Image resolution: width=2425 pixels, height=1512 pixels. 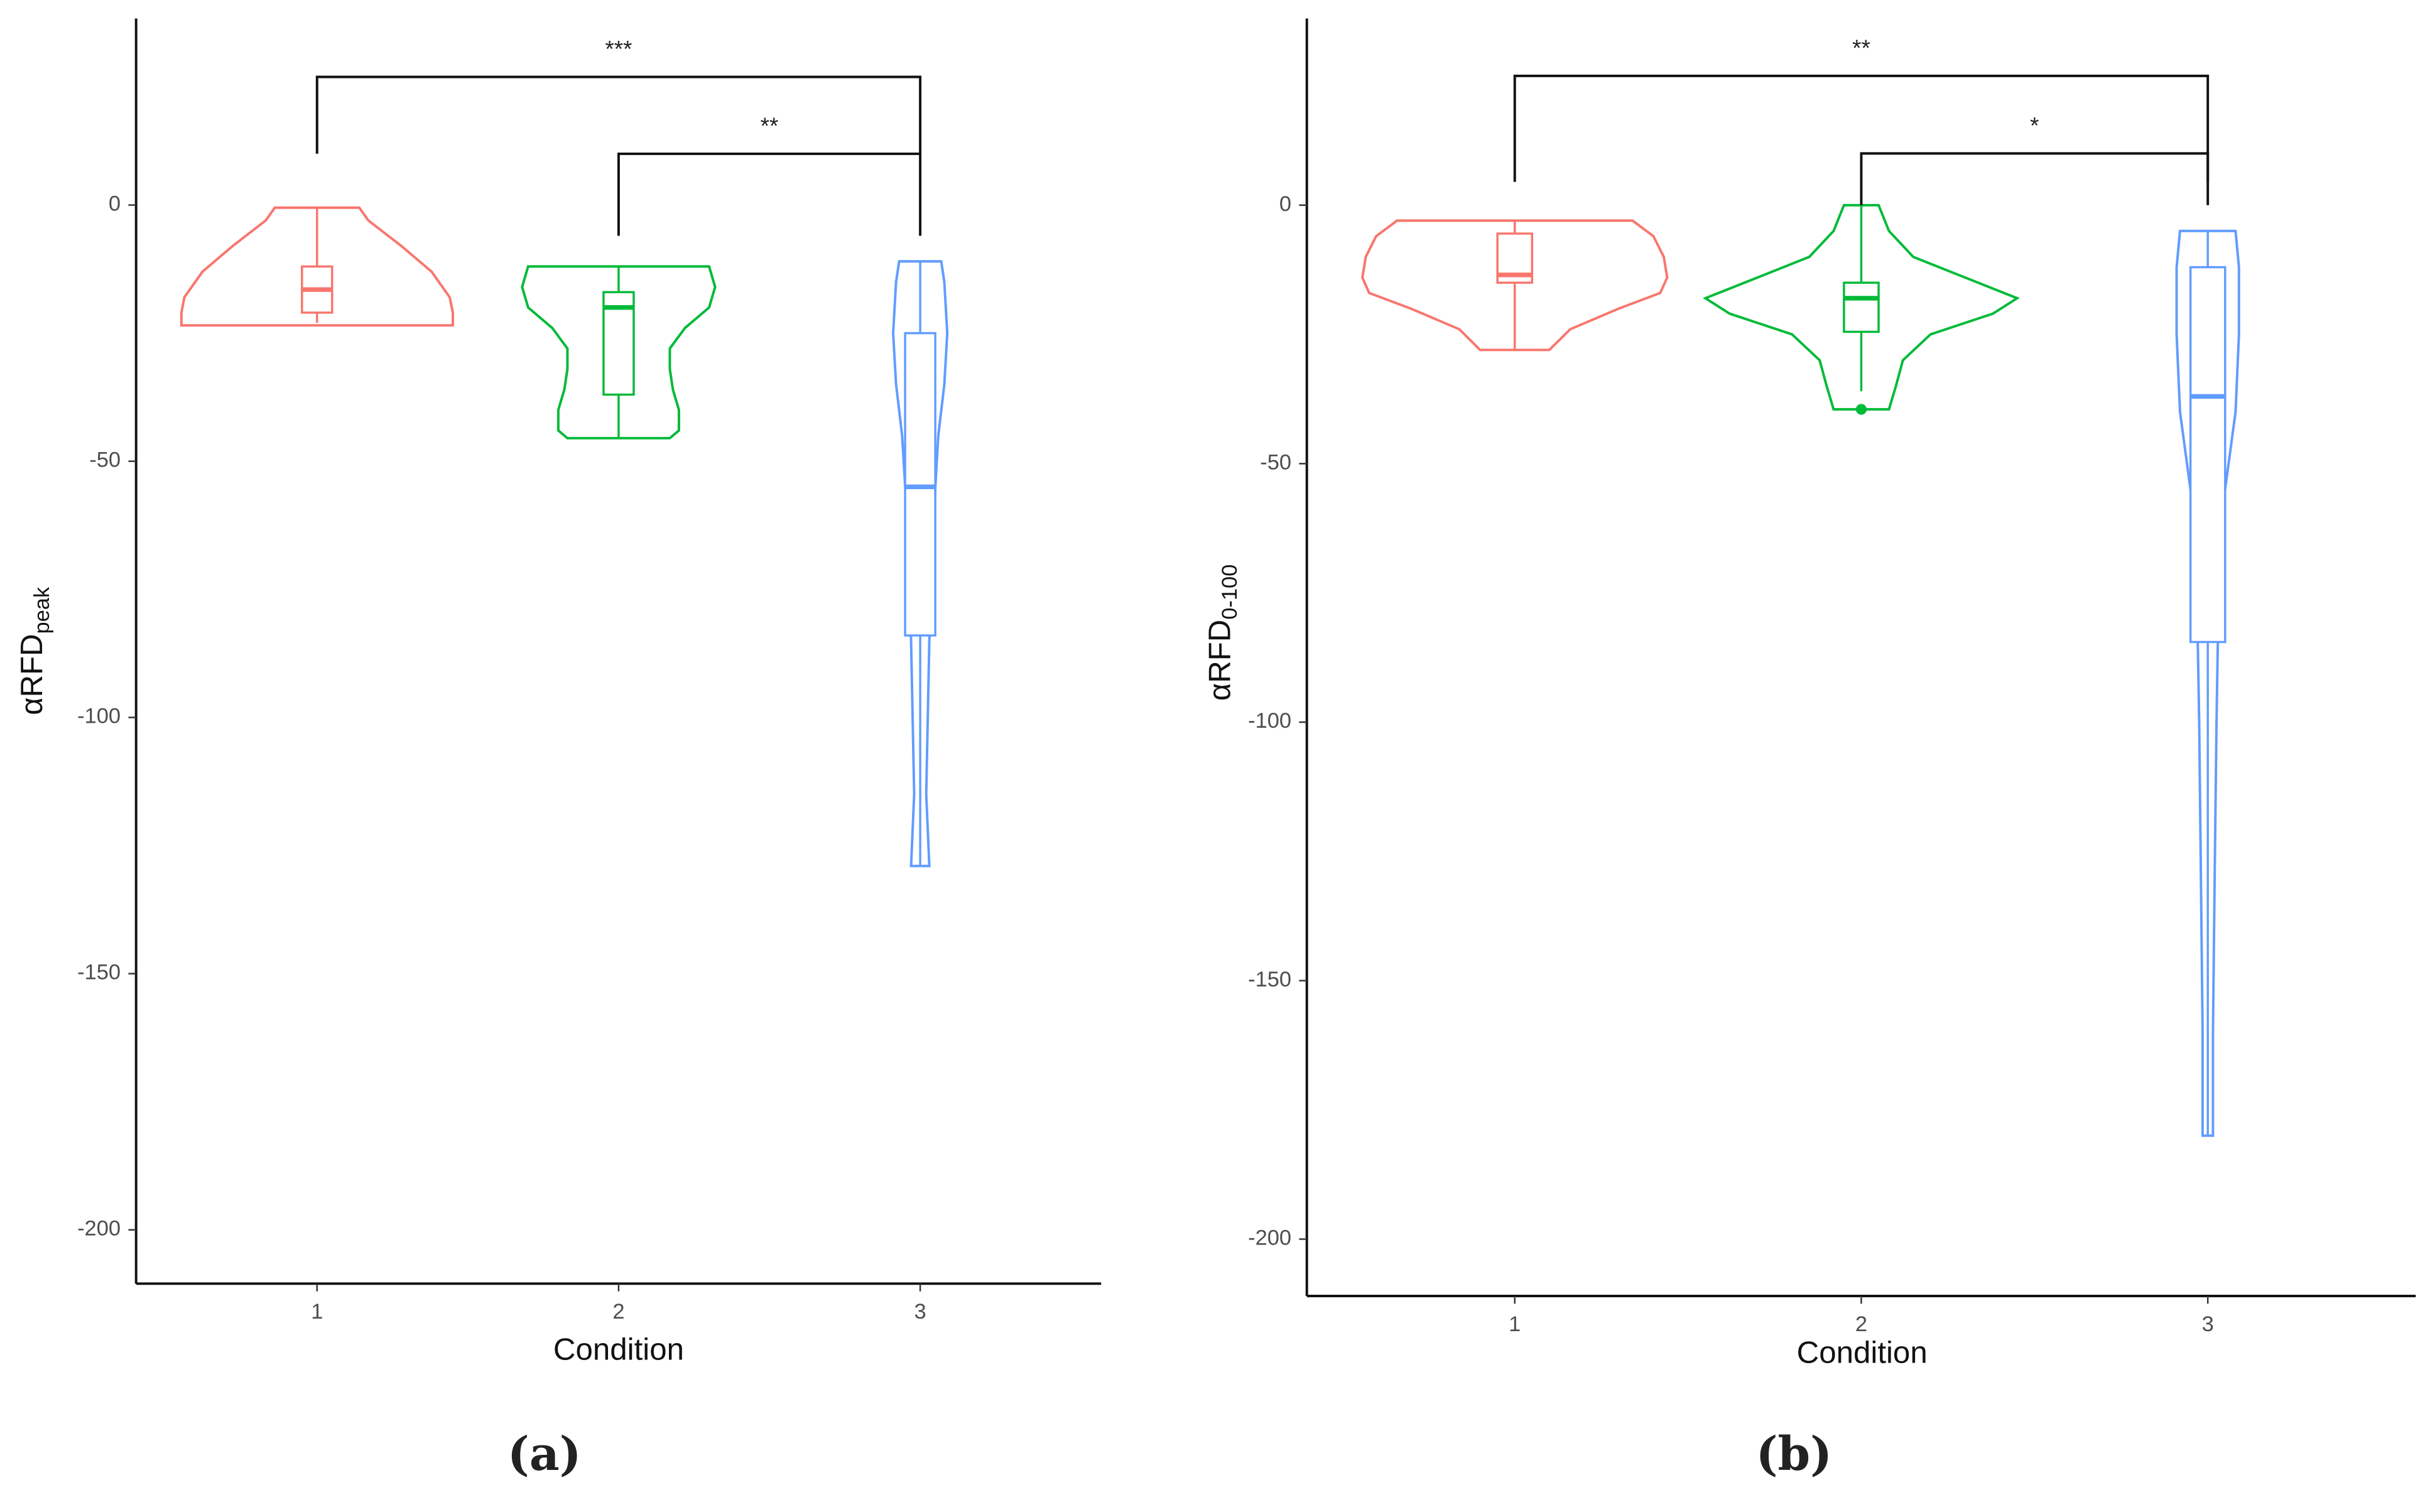 What do you see at coordinates (1230, 592) in the screenshot?
I see `y-axis-title-sub: 0-100` at bounding box center [1230, 592].